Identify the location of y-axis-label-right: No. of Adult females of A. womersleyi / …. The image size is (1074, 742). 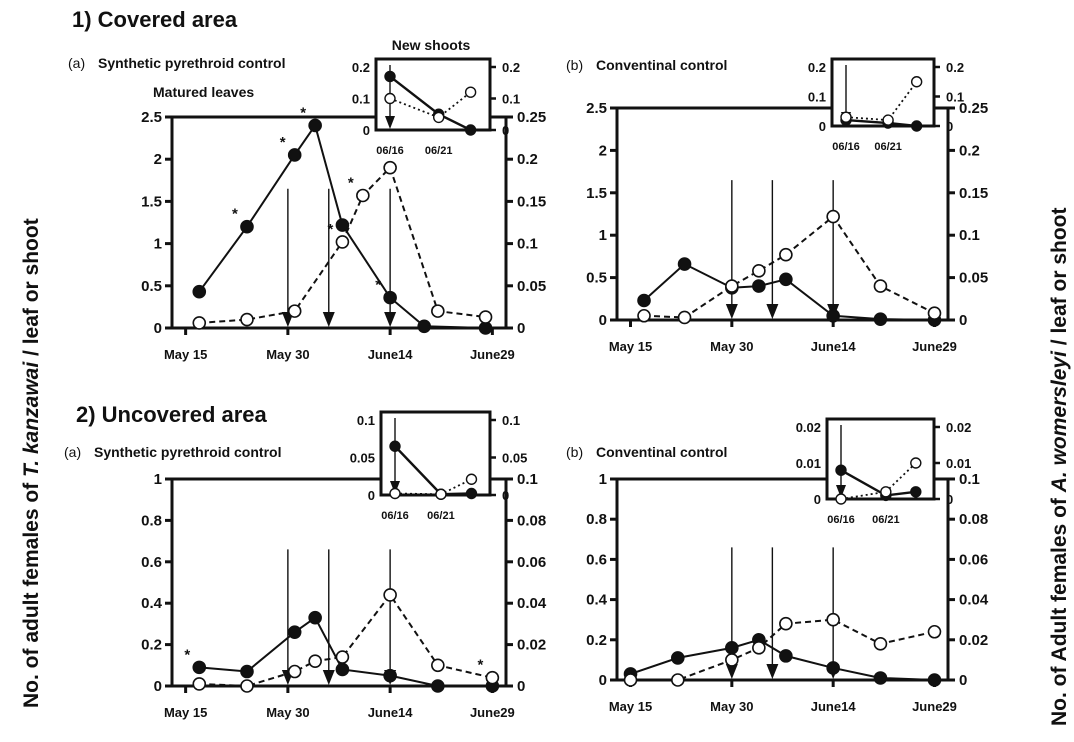
(1059, 467).